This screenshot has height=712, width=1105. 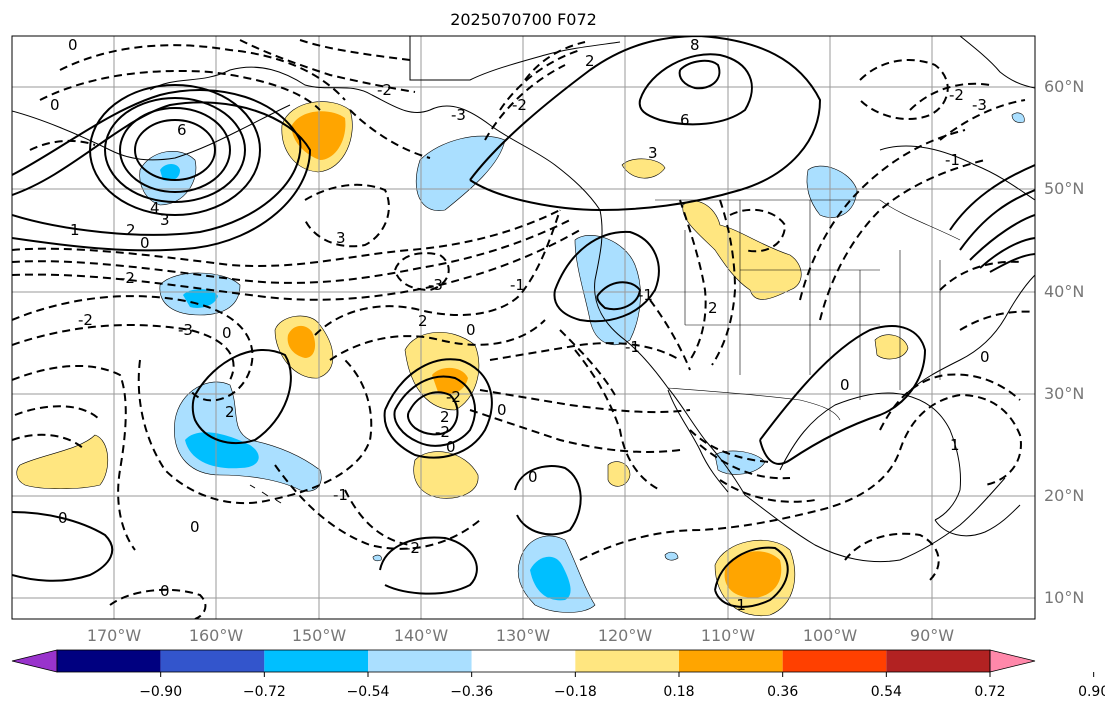 I want to click on colorbar-extend-low, so click(x=34, y=661).